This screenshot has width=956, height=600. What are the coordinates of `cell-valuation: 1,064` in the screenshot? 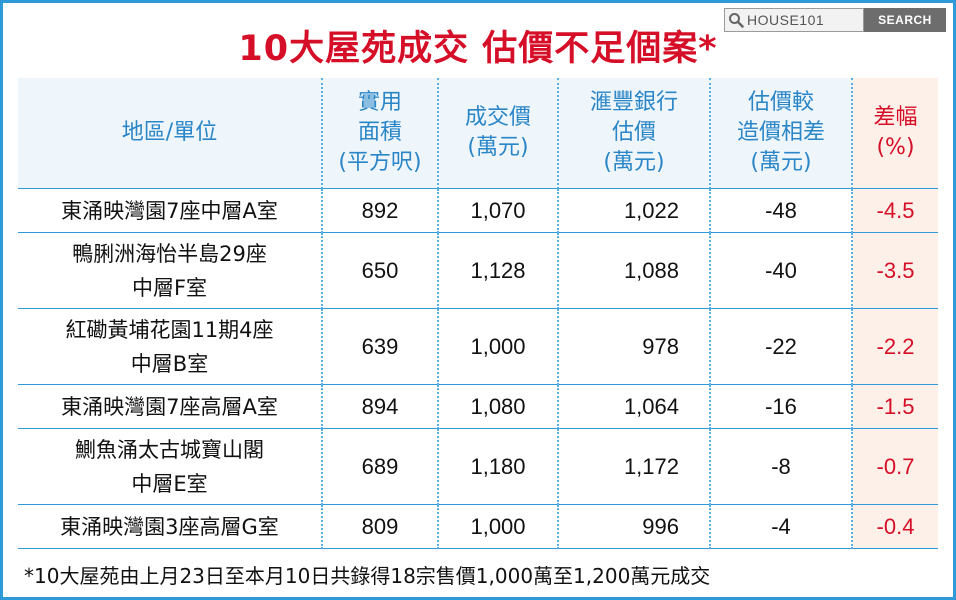 It's located at (633, 406).